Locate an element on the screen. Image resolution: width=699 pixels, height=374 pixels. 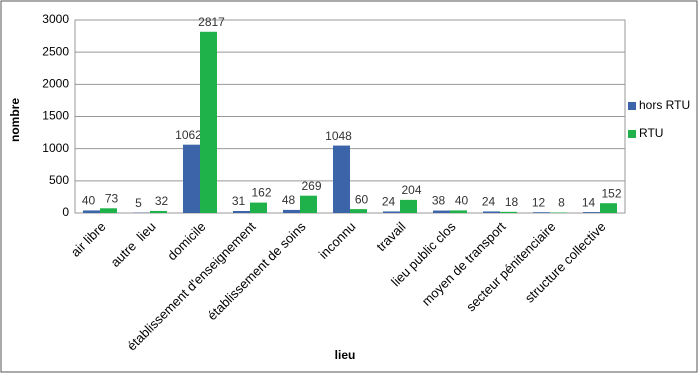
y-tick-label: 500 is located at coordinates (59, 180).